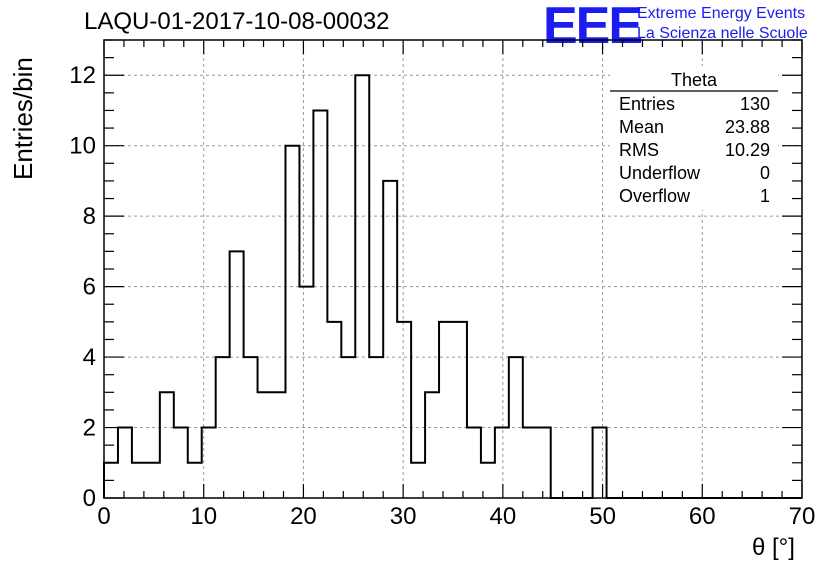 The width and height of the screenshot is (836, 572). I want to click on y-tick-label: 6, so click(89, 287).